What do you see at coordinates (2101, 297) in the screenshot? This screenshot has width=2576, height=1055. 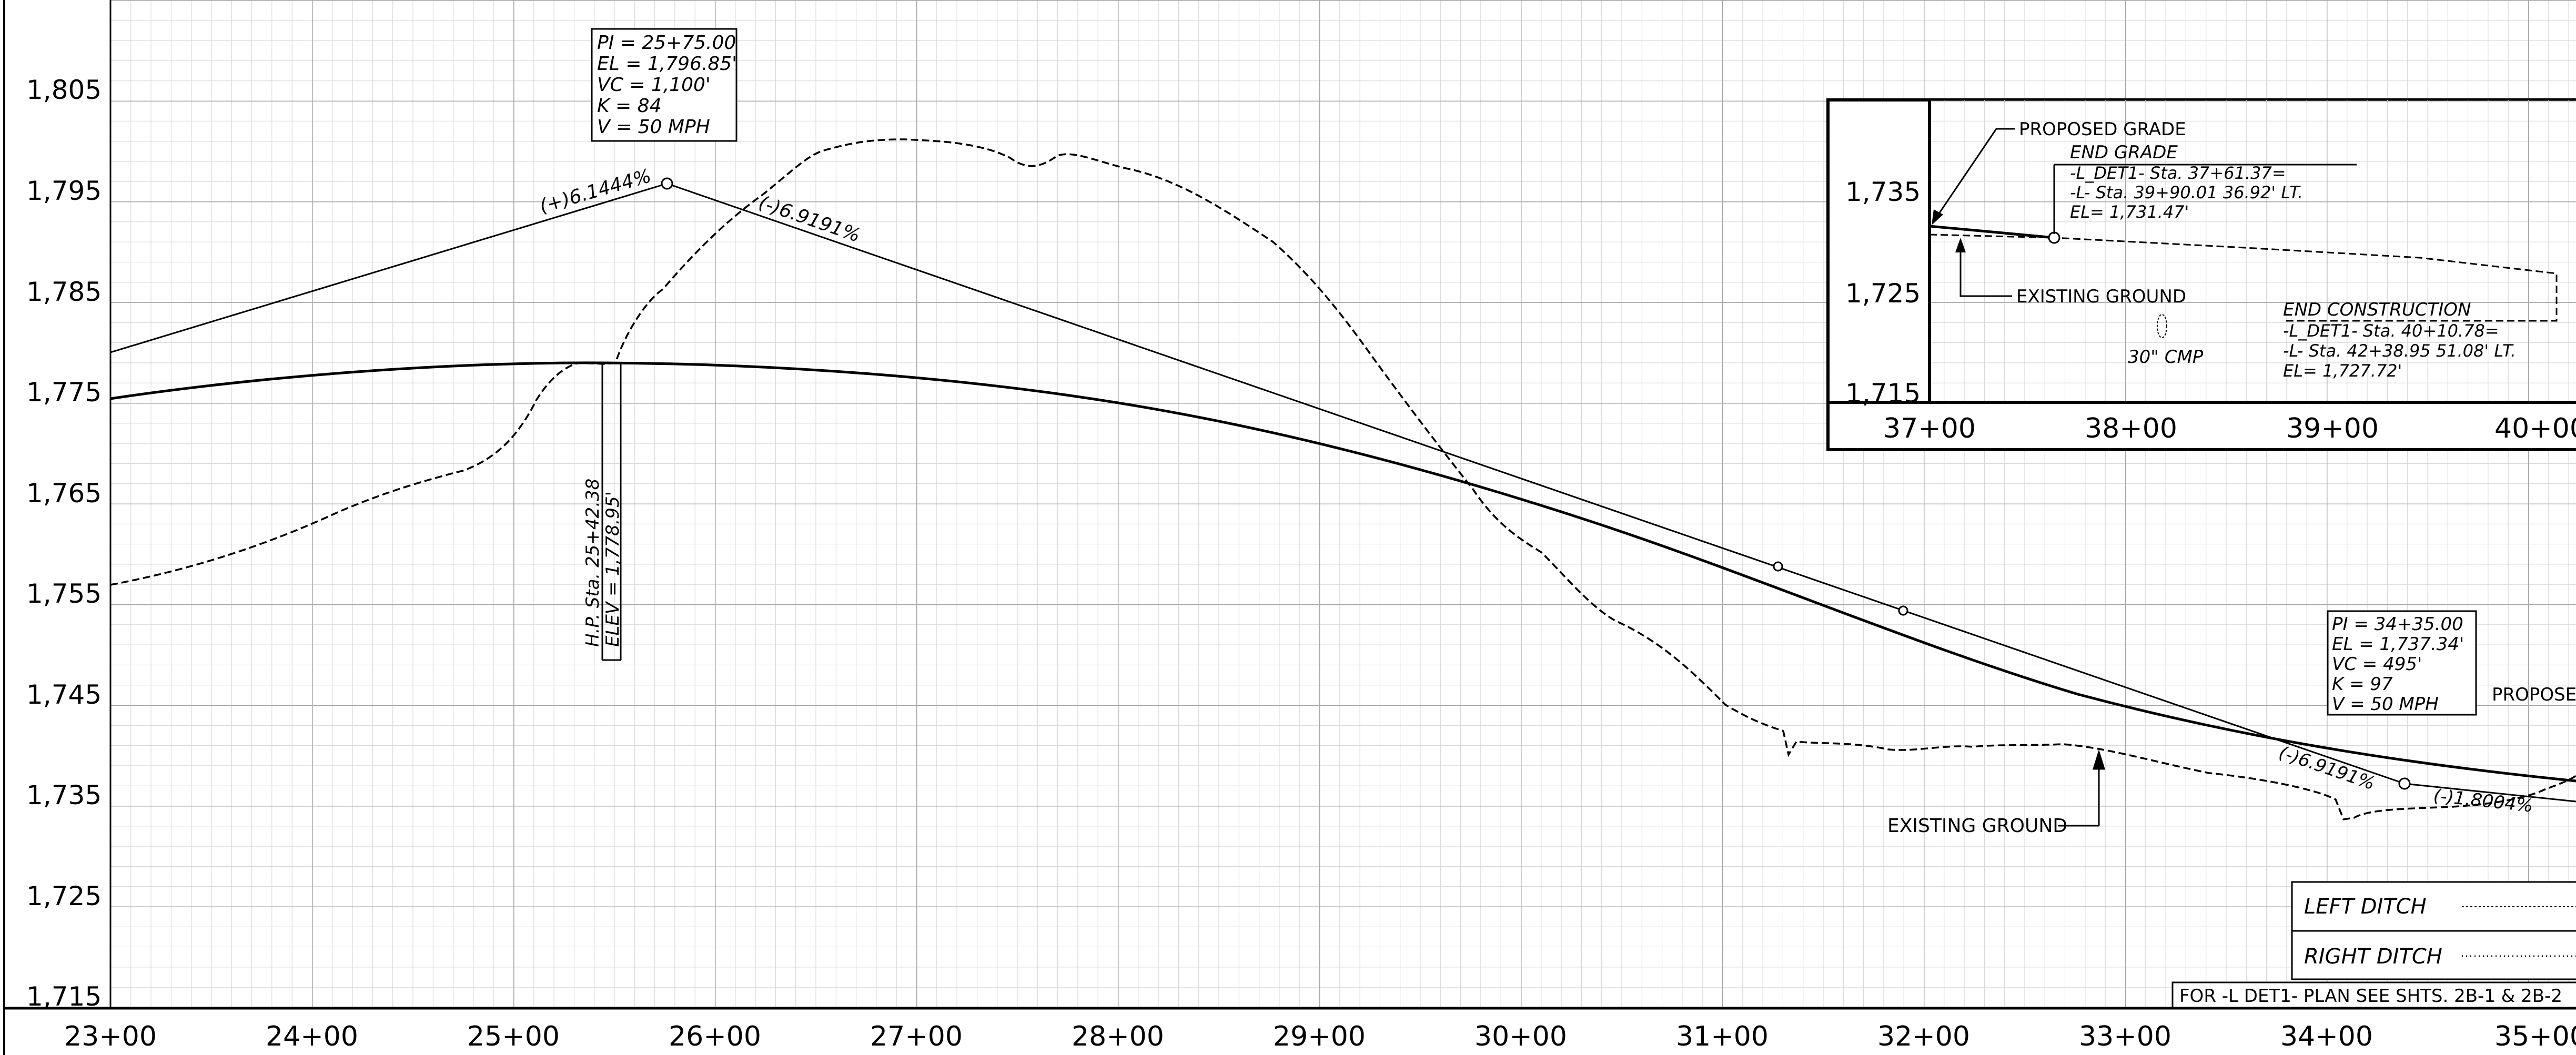 I see `inset-existing-ground-label: EXISTING GROUND` at bounding box center [2101, 297].